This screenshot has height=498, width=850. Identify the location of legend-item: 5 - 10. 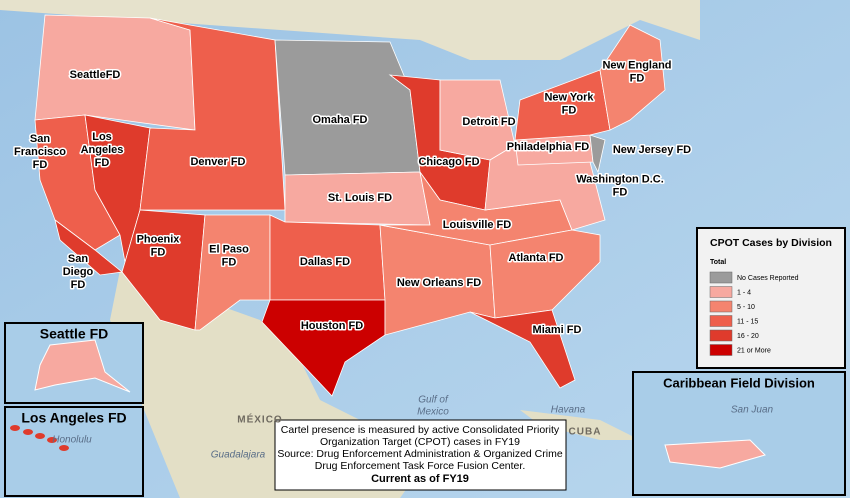
(746, 307).